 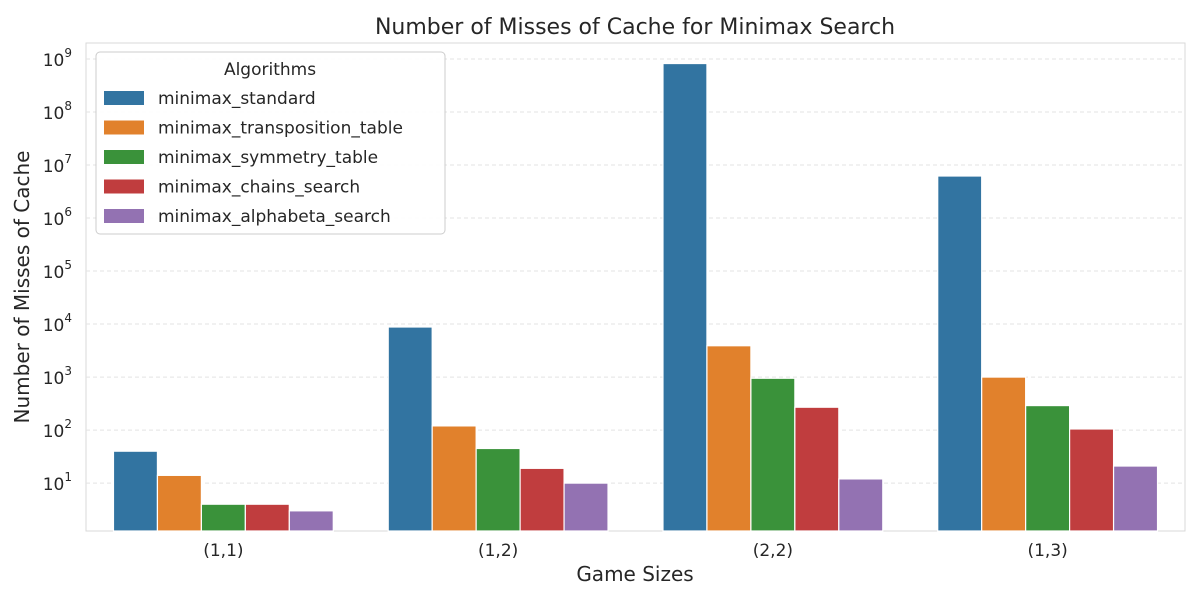 I want to click on legend-label: minimax_chains_search, so click(x=259, y=188).